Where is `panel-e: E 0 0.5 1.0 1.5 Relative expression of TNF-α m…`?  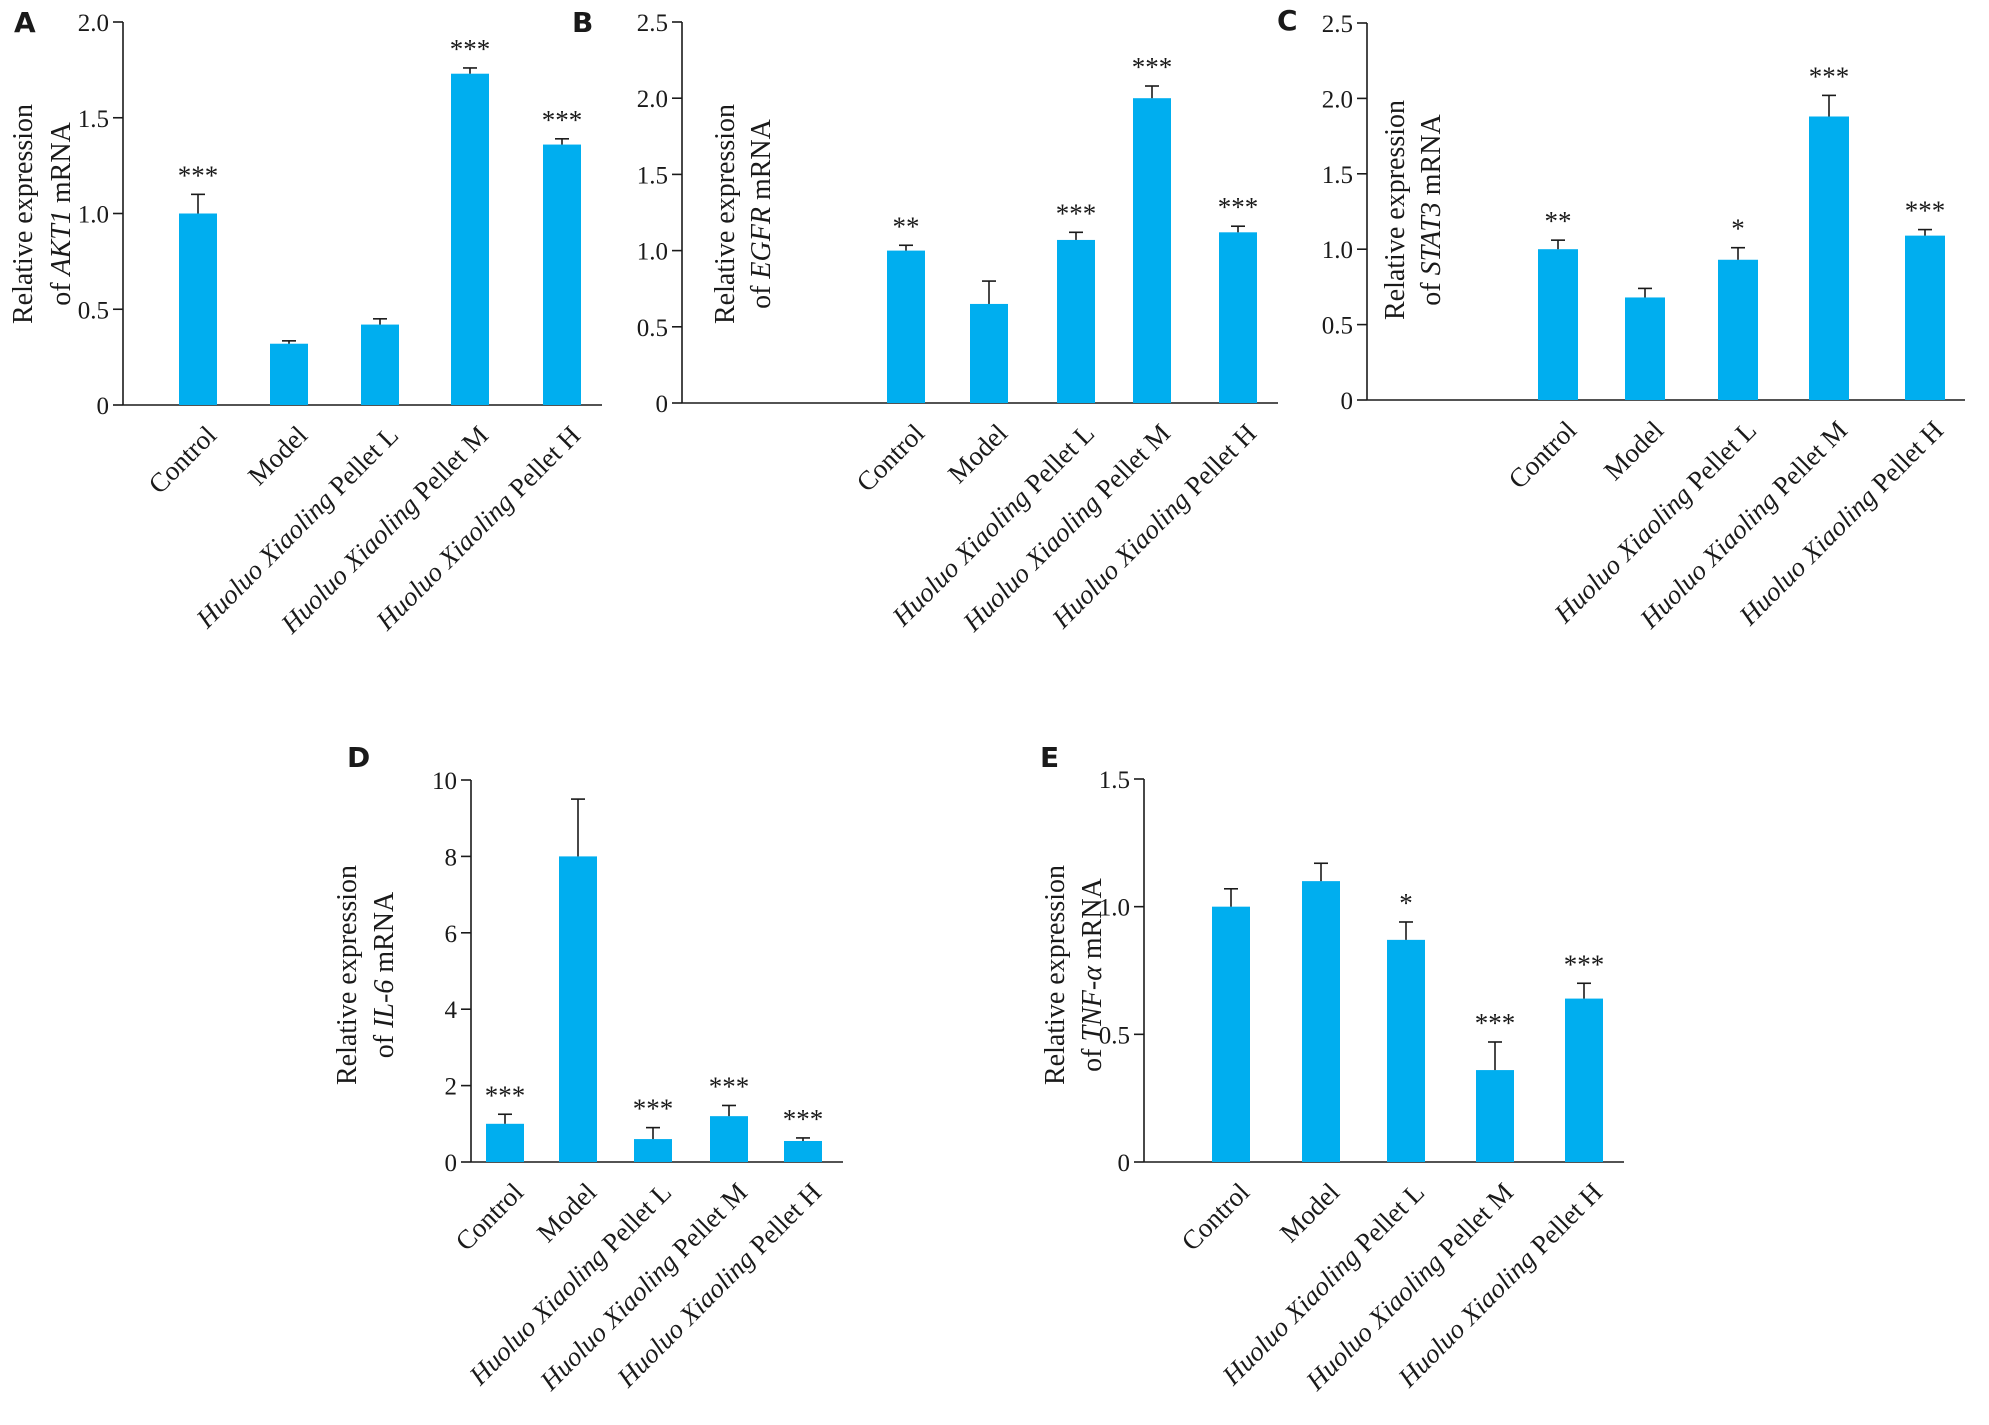 panel-e: E 0 0.5 1.0 1.5 Relative expression of TNF-α m… is located at coordinates (1332, 1069).